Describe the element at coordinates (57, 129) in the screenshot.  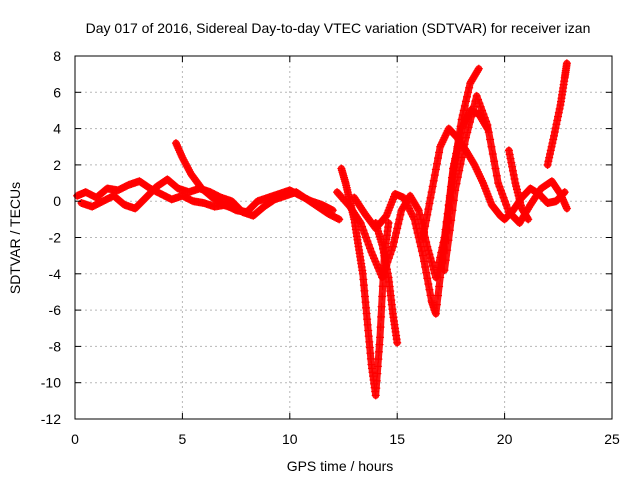
I see `y-tick-label: 4` at that location.